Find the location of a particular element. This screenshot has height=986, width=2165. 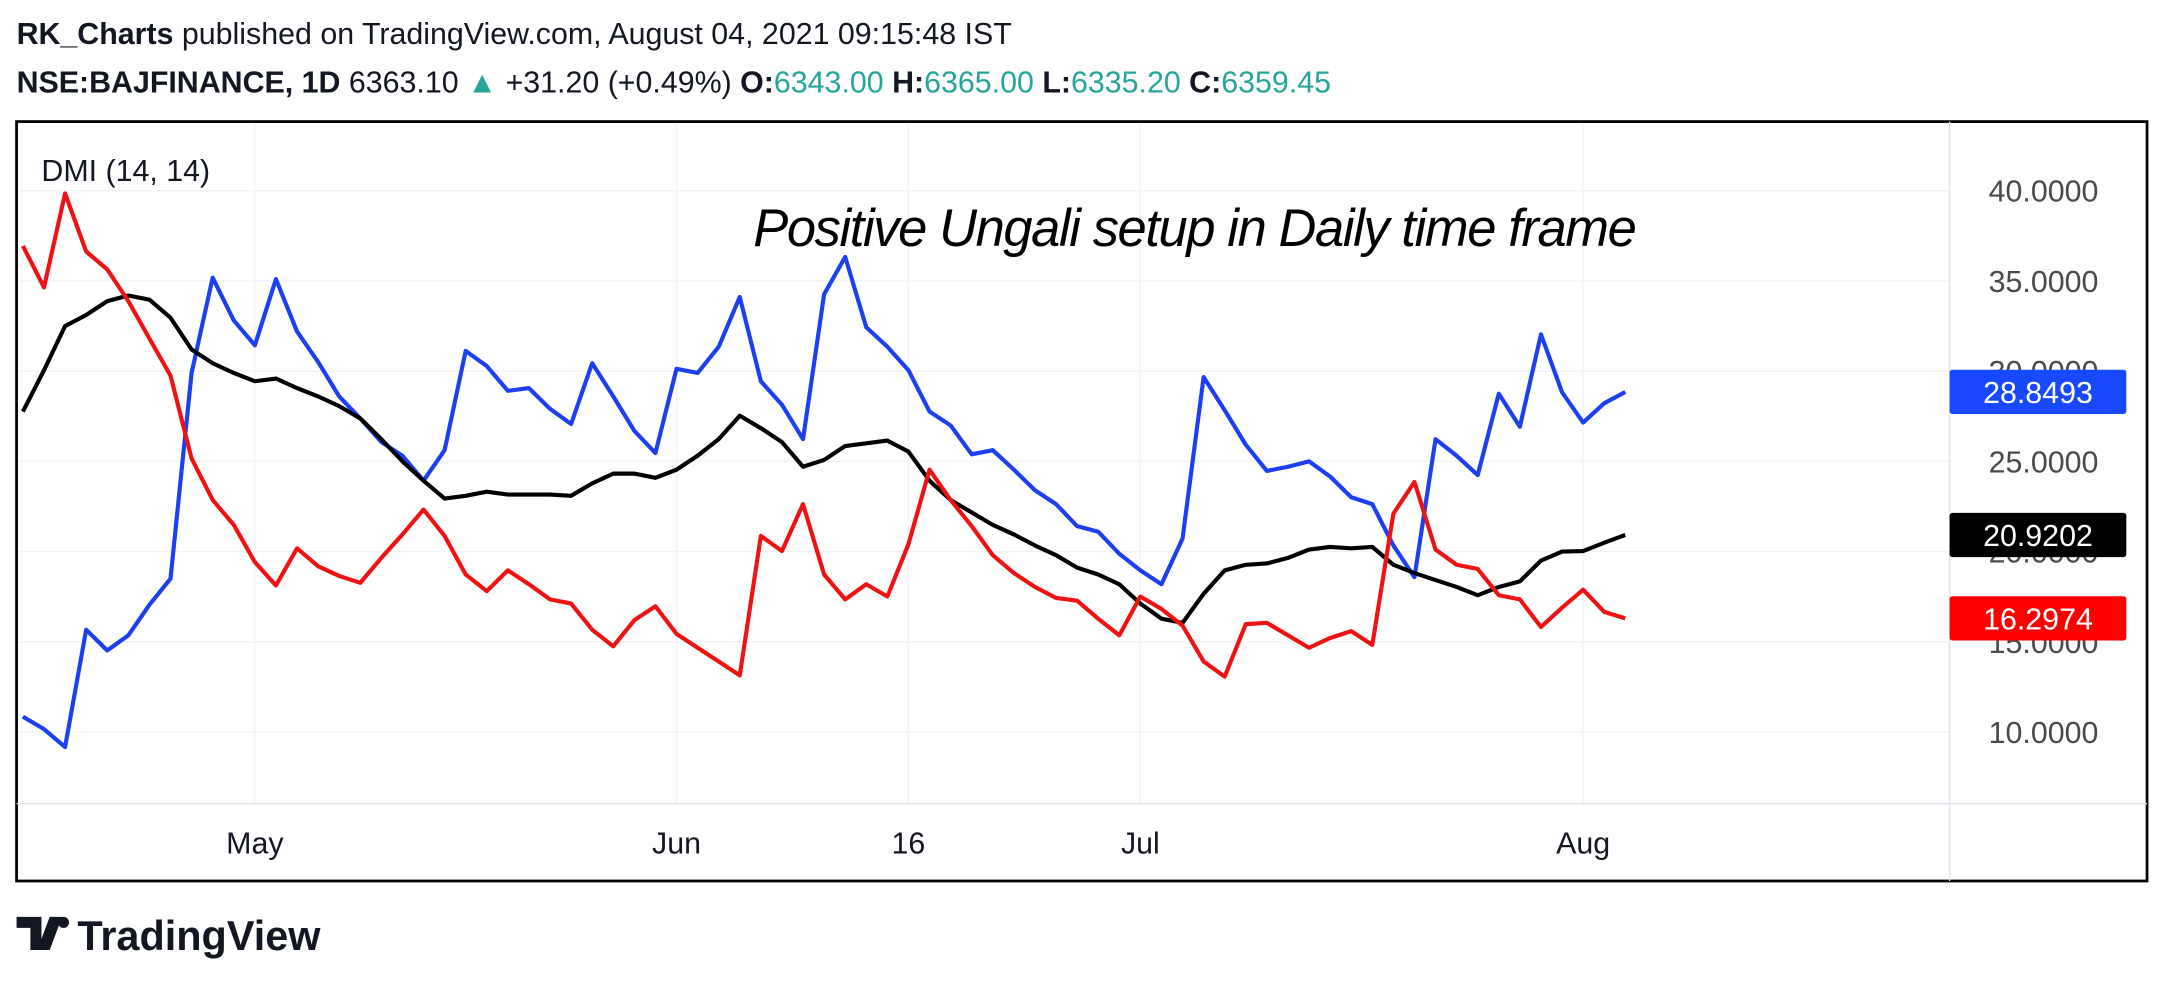

last-value-label: 28.8493 is located at coordinates (2038, 393).